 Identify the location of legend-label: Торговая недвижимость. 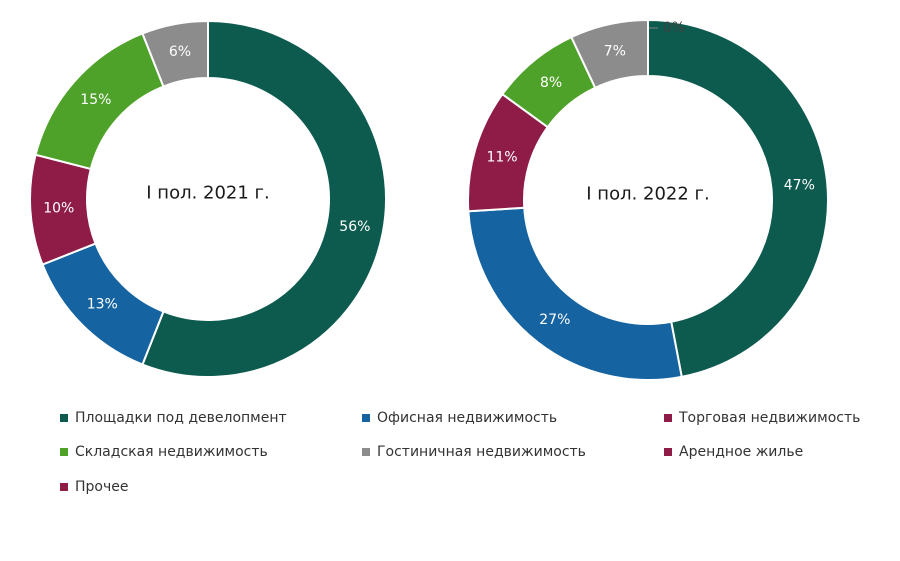
(770, 418).